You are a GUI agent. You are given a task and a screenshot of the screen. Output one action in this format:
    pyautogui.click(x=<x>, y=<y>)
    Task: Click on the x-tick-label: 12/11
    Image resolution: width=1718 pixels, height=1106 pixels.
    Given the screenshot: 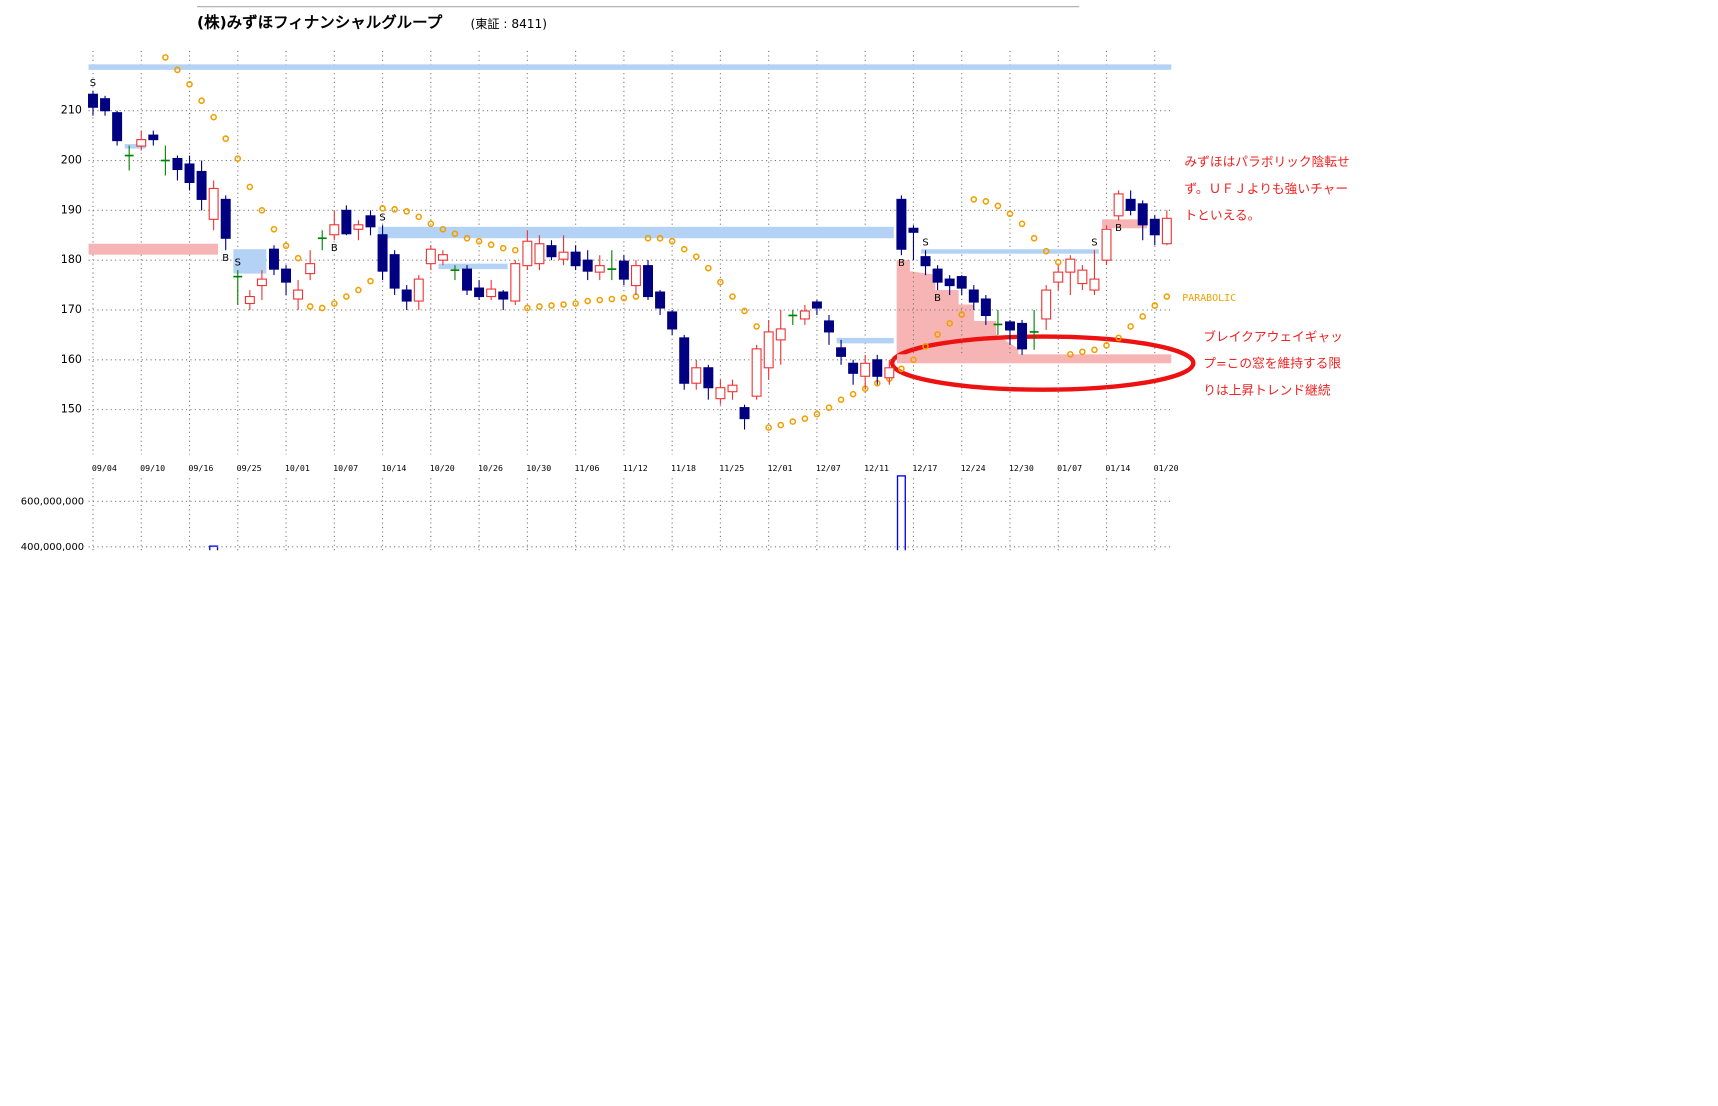 What is the action you would take?
    pyautogui.click(x=876, y=468)
    